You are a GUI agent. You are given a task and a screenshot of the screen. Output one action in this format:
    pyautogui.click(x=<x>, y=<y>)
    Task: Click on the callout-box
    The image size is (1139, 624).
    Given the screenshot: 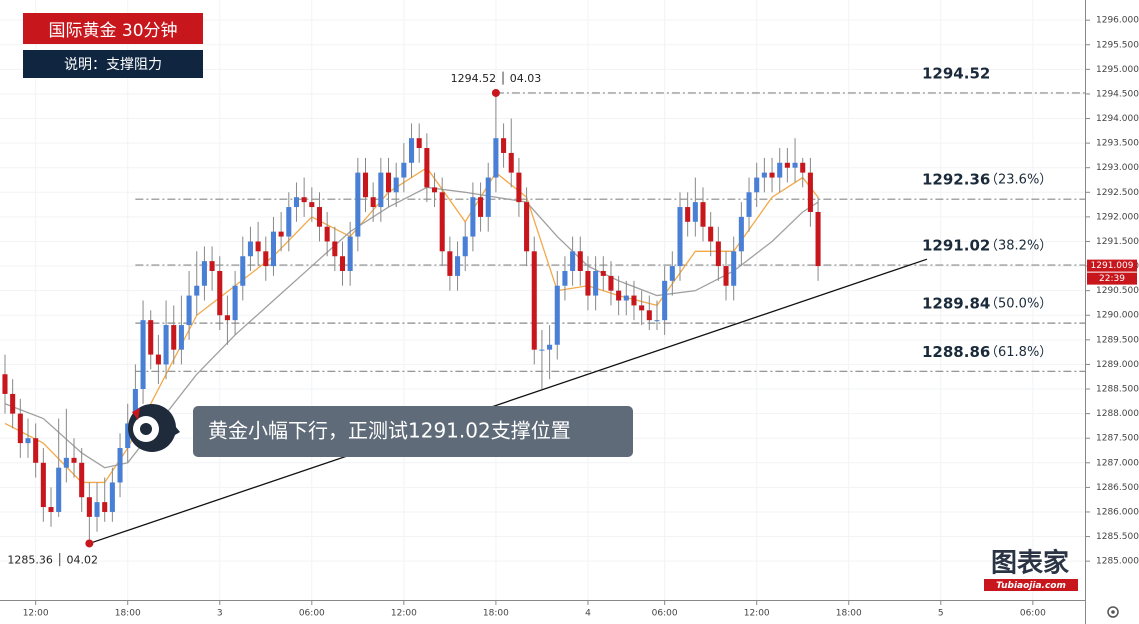 What is the action you would take?
    pyautogui.click(x=413, y=431)
    